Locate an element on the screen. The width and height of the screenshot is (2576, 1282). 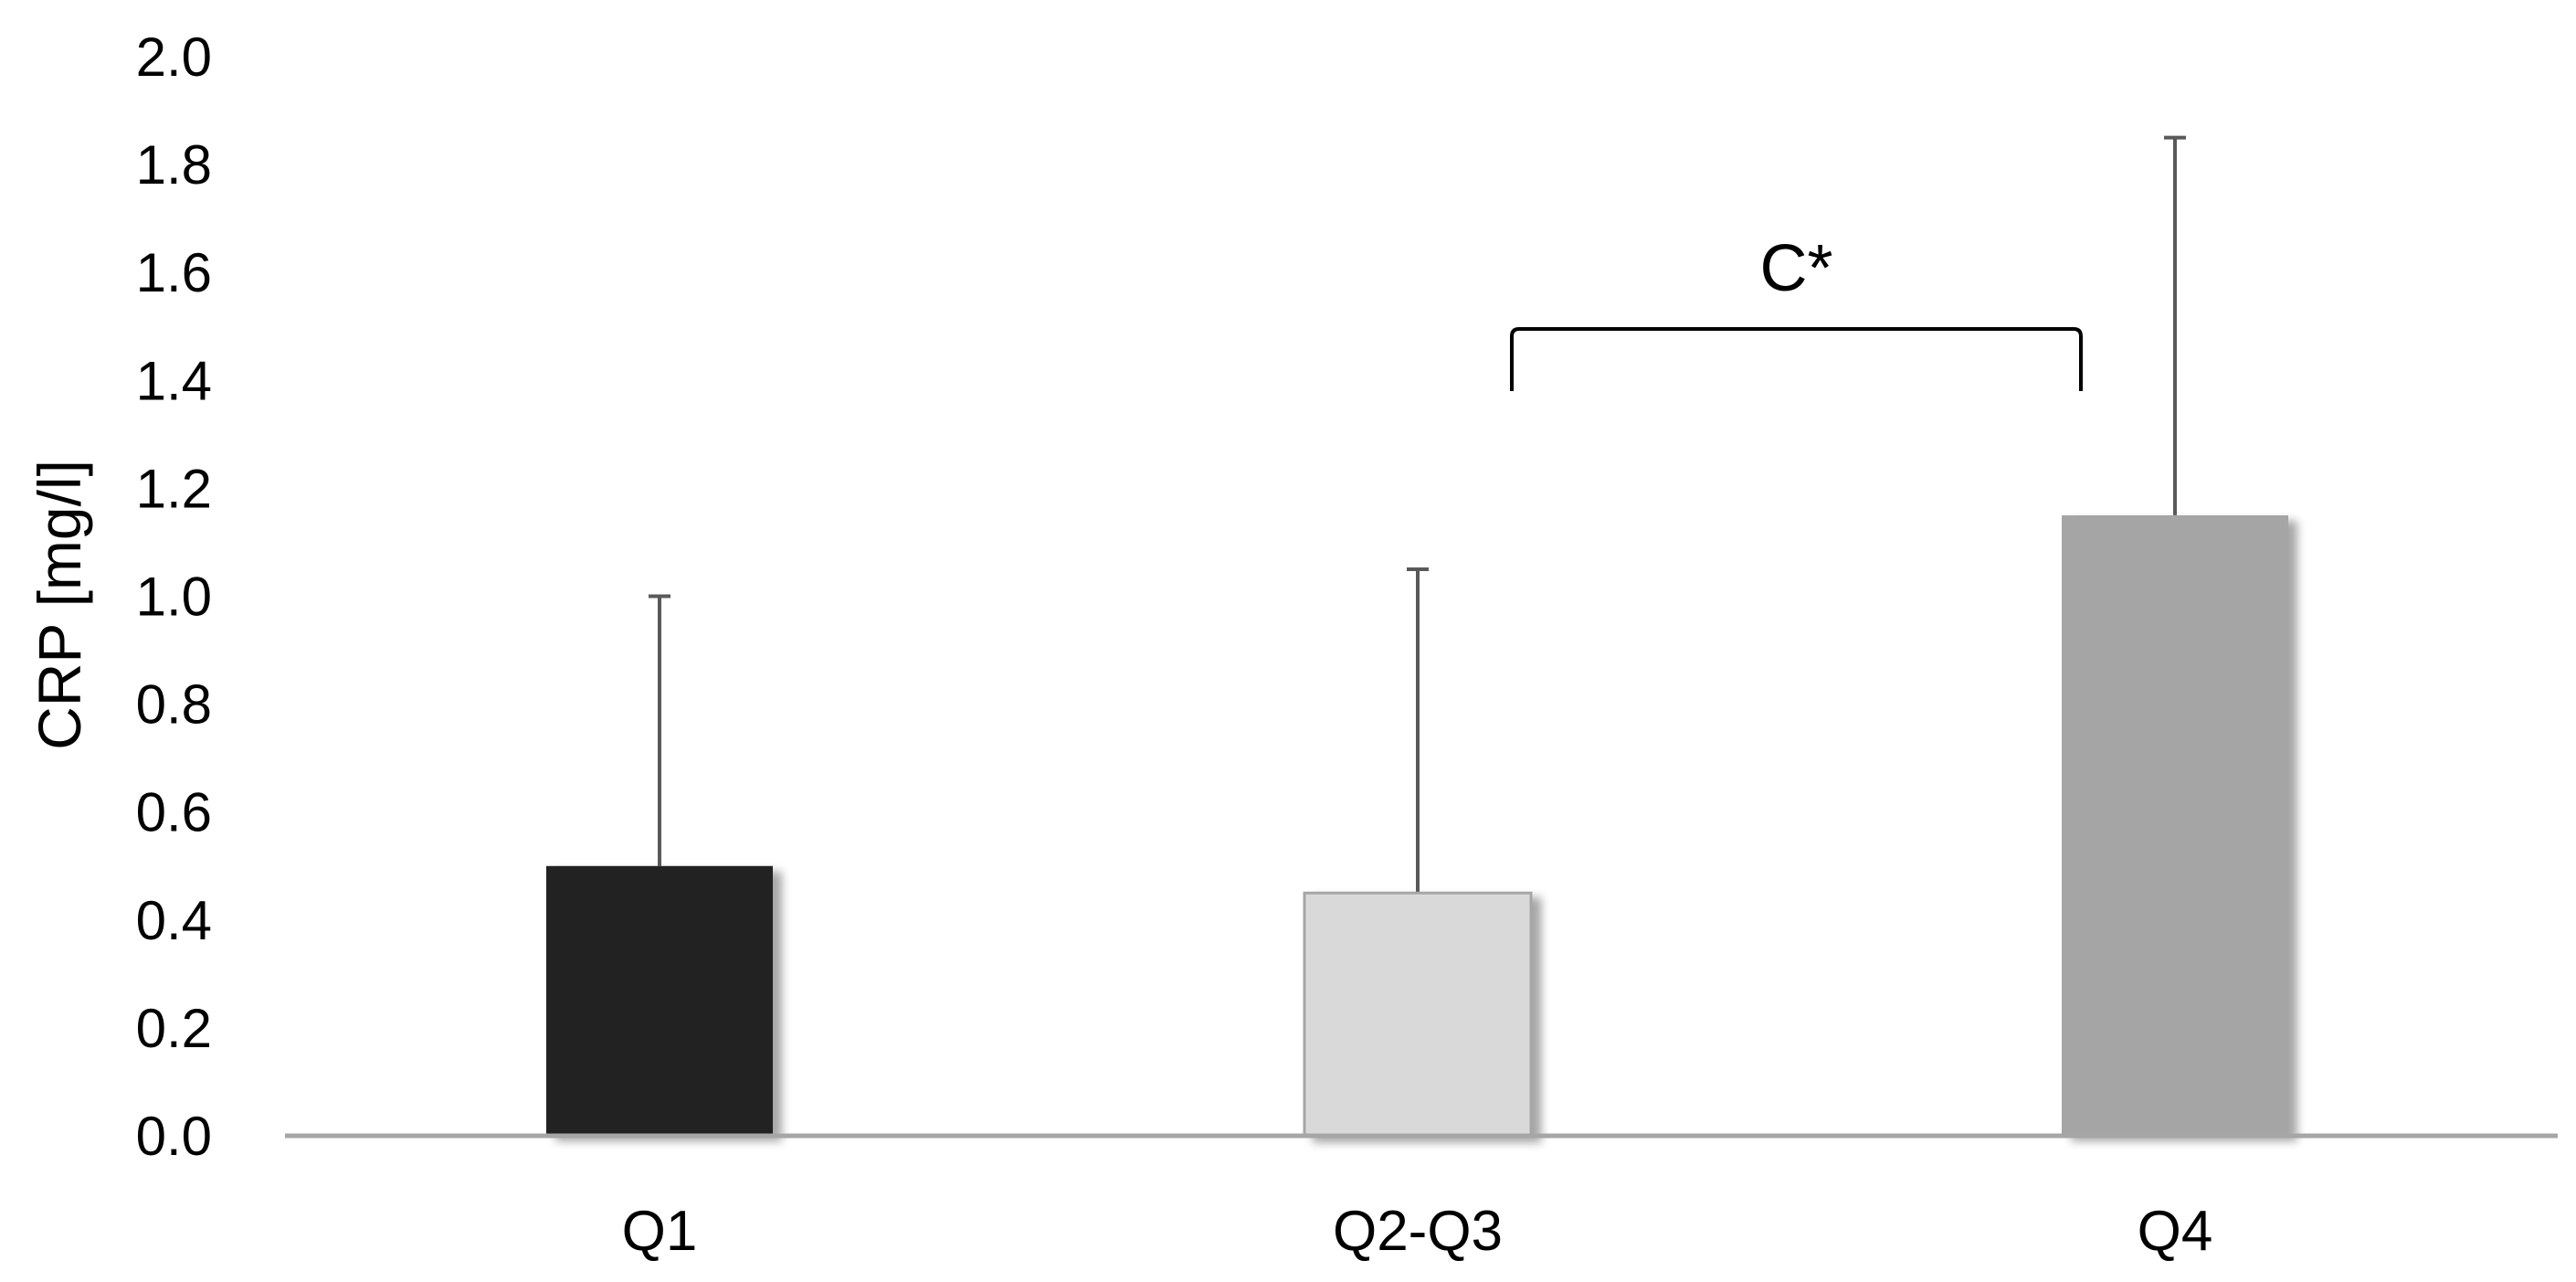
y-axis-title: CRP [mg/l] is located at coordinates (59, 605).